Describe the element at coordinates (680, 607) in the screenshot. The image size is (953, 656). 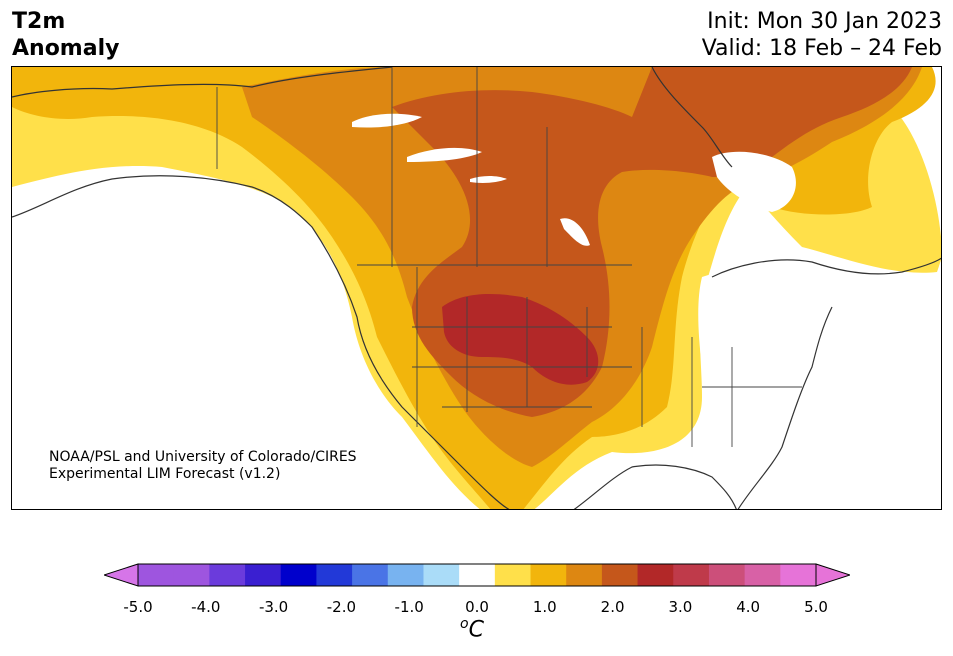
I see `colorbar-tick-label: 3.0` at that location.